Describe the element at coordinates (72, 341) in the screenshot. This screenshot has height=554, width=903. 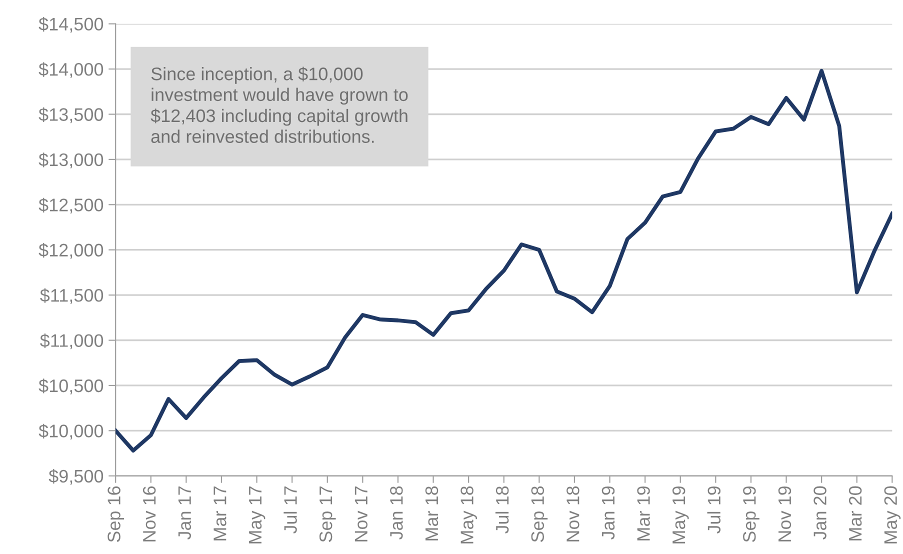
I see `y-tick-label: $11,000` at that location.